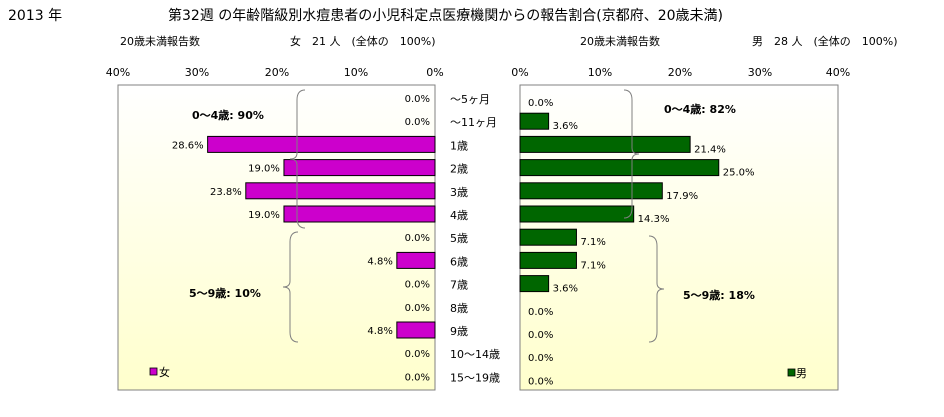 This screenshot has width=944, height=417. I want to click on female-legend-label: 女, so click(164, 372).